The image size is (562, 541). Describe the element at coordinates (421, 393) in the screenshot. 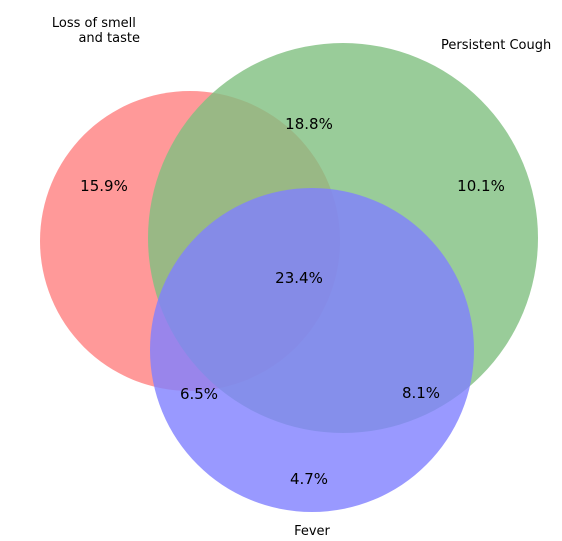

I see `region-label-cough-fever: 8.1%` at that location.